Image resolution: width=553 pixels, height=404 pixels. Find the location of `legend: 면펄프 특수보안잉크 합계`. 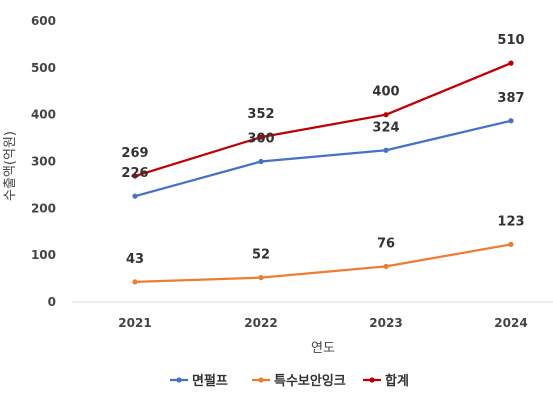

legend: 면펄프 특수보안잉크 합계 is located at coordinates (289, 381).